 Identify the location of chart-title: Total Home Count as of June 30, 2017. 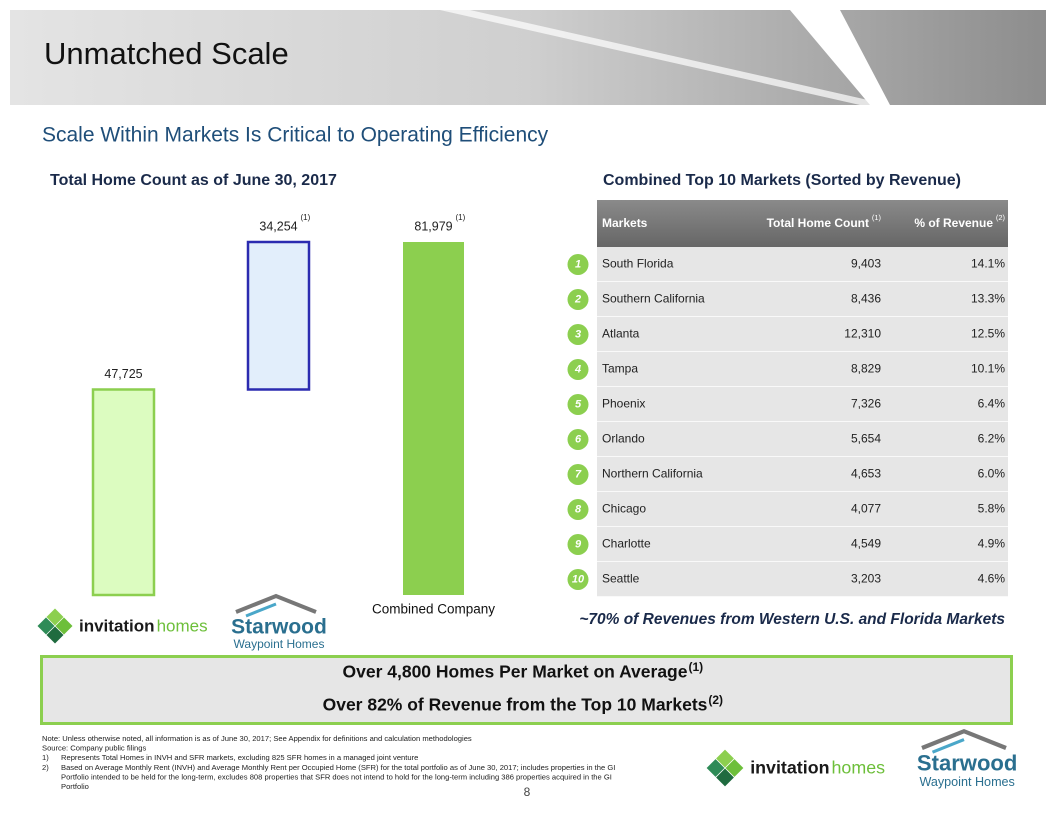
(193, 180).